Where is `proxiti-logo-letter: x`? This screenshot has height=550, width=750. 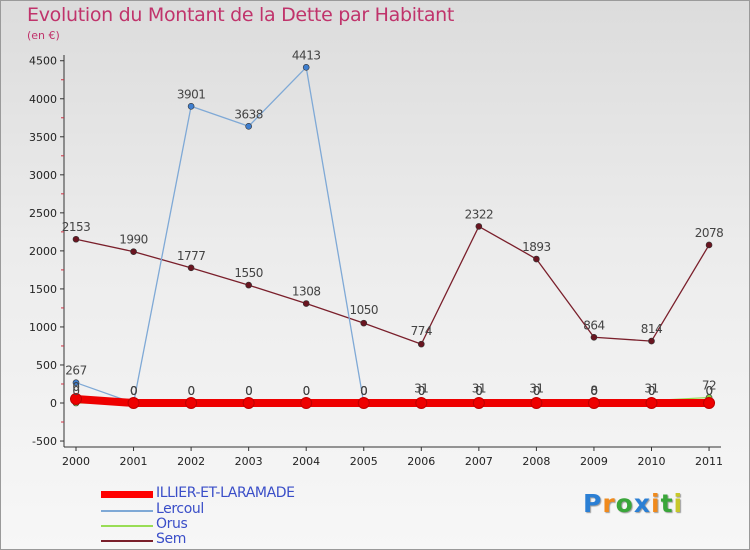 proxiti-logo-letter: x is located at coordinates (642, 503).